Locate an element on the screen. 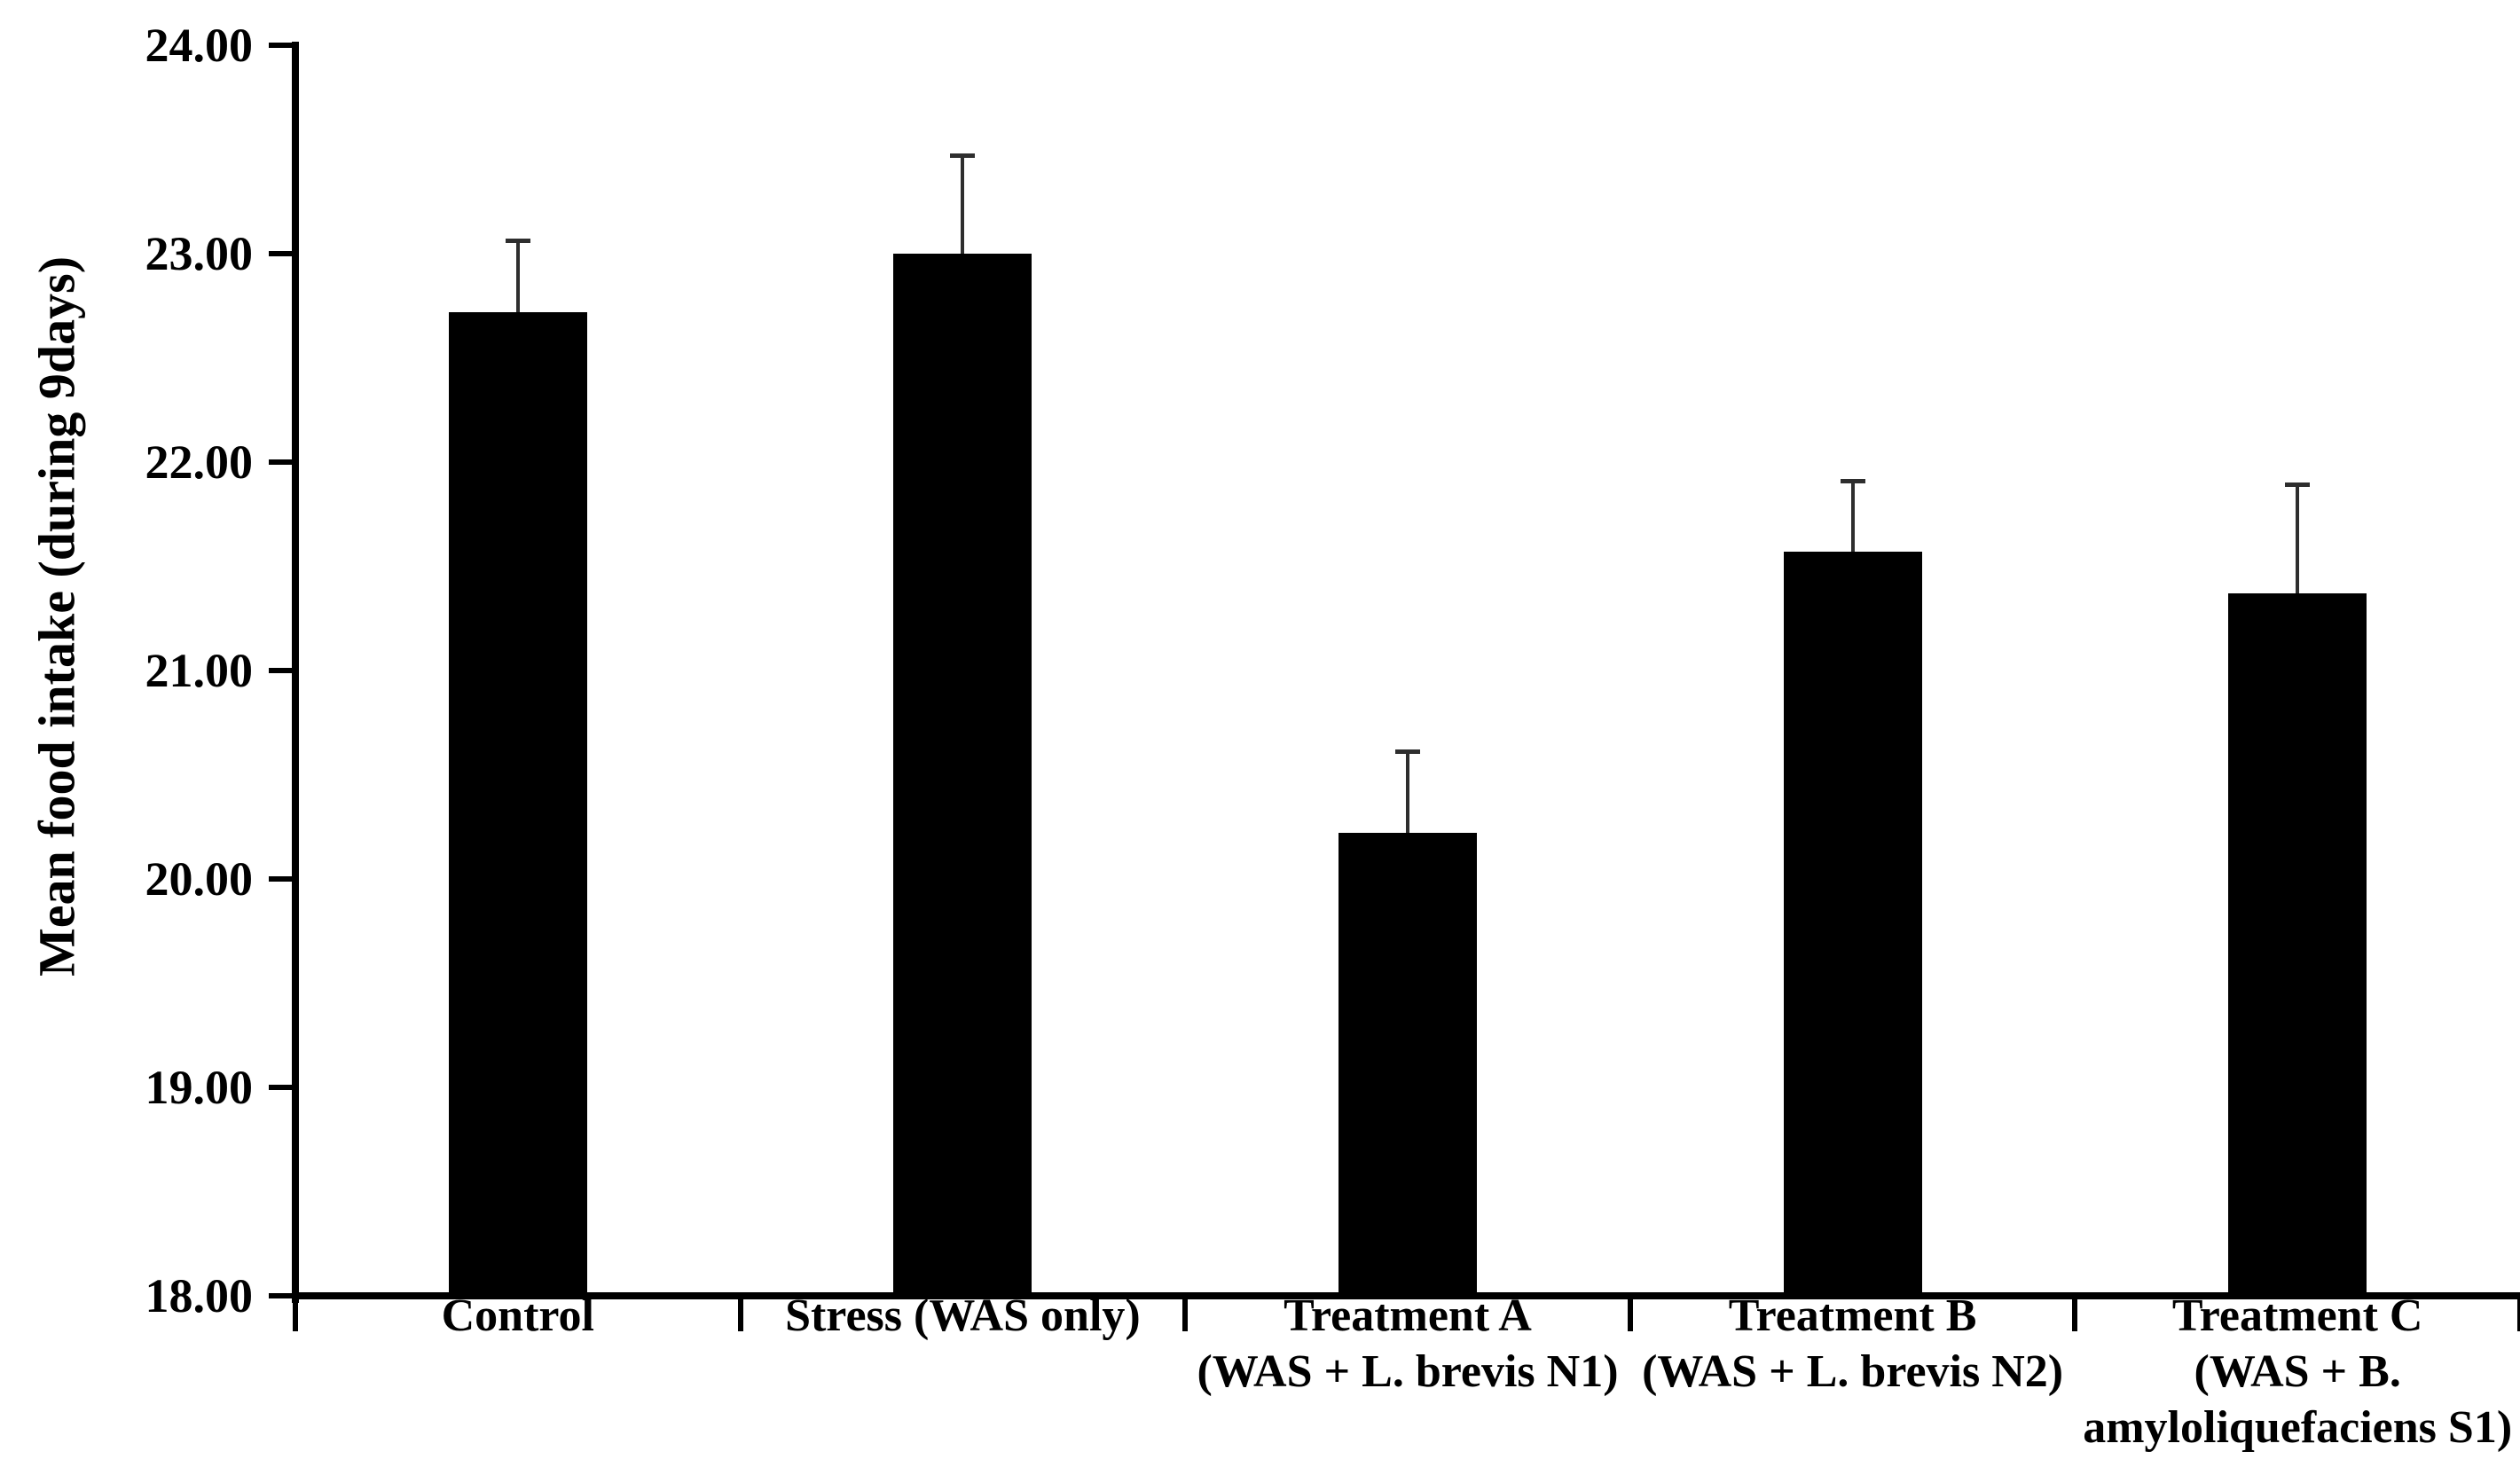 This screenshot has height=1467, width=2520. y-tick-mark-23.00 is located at coordinates (282, 253).